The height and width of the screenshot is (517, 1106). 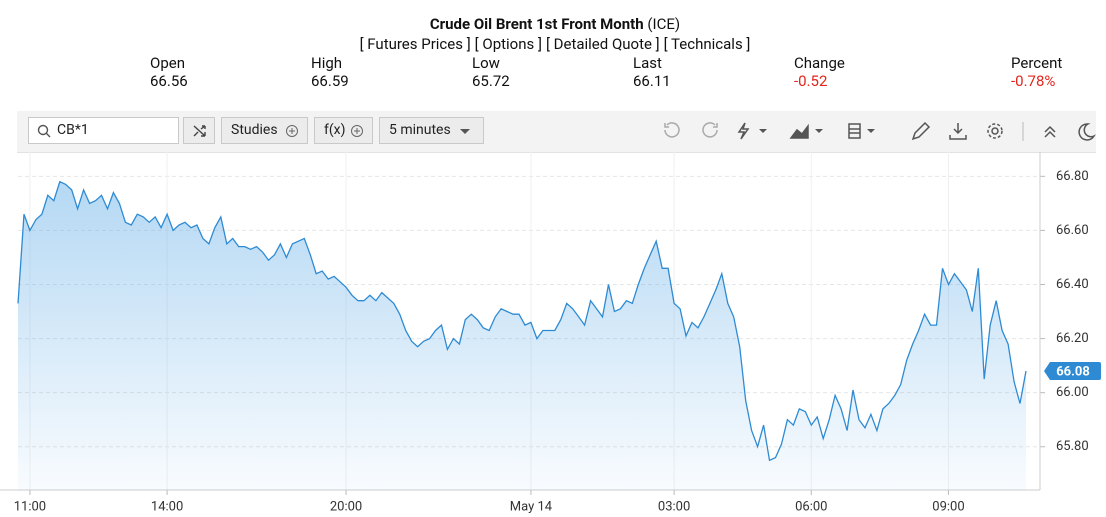 What do you see at coordinates (346, 506) in the screenshot?
I see `x-tick-label: 20:00` at bounding box center [346, 506].